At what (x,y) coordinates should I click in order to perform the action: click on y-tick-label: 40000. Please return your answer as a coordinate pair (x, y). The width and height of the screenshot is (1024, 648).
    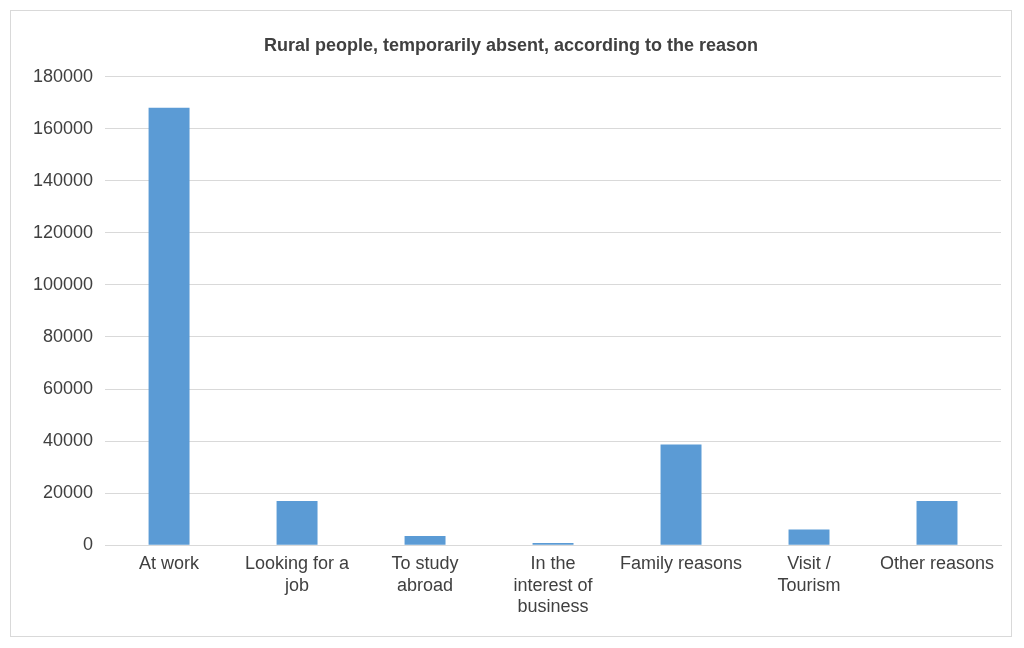
    Looking at the image, I should click on (68, 440).